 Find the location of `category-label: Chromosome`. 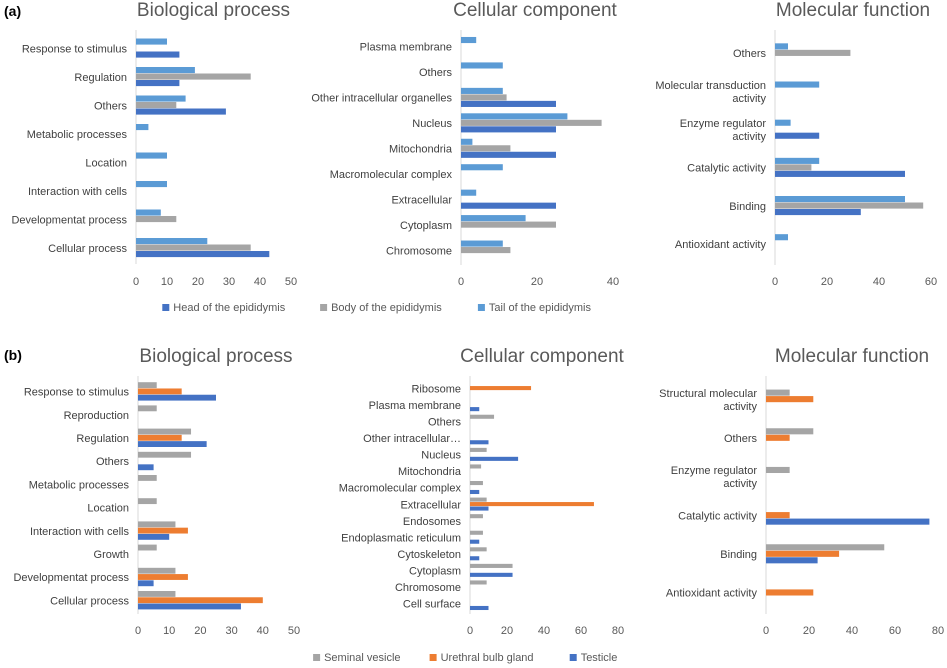

category-label: Chromosome is located at coordinates (428, 588).